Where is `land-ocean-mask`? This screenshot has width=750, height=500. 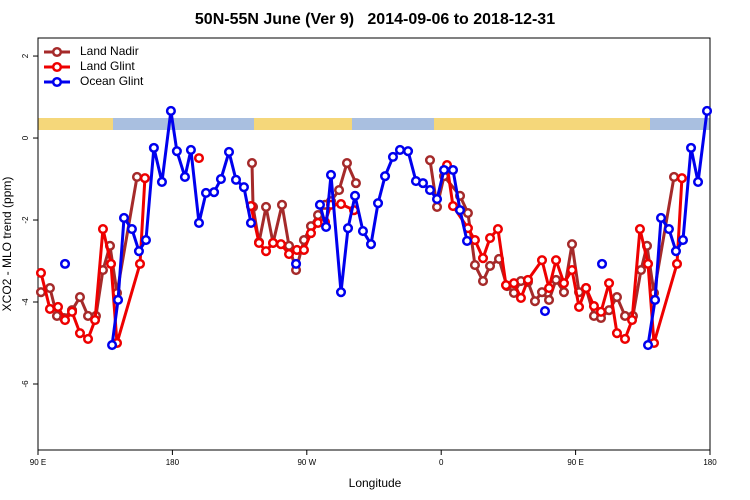
land-ocean-mask is located at coordinates (374, 124).